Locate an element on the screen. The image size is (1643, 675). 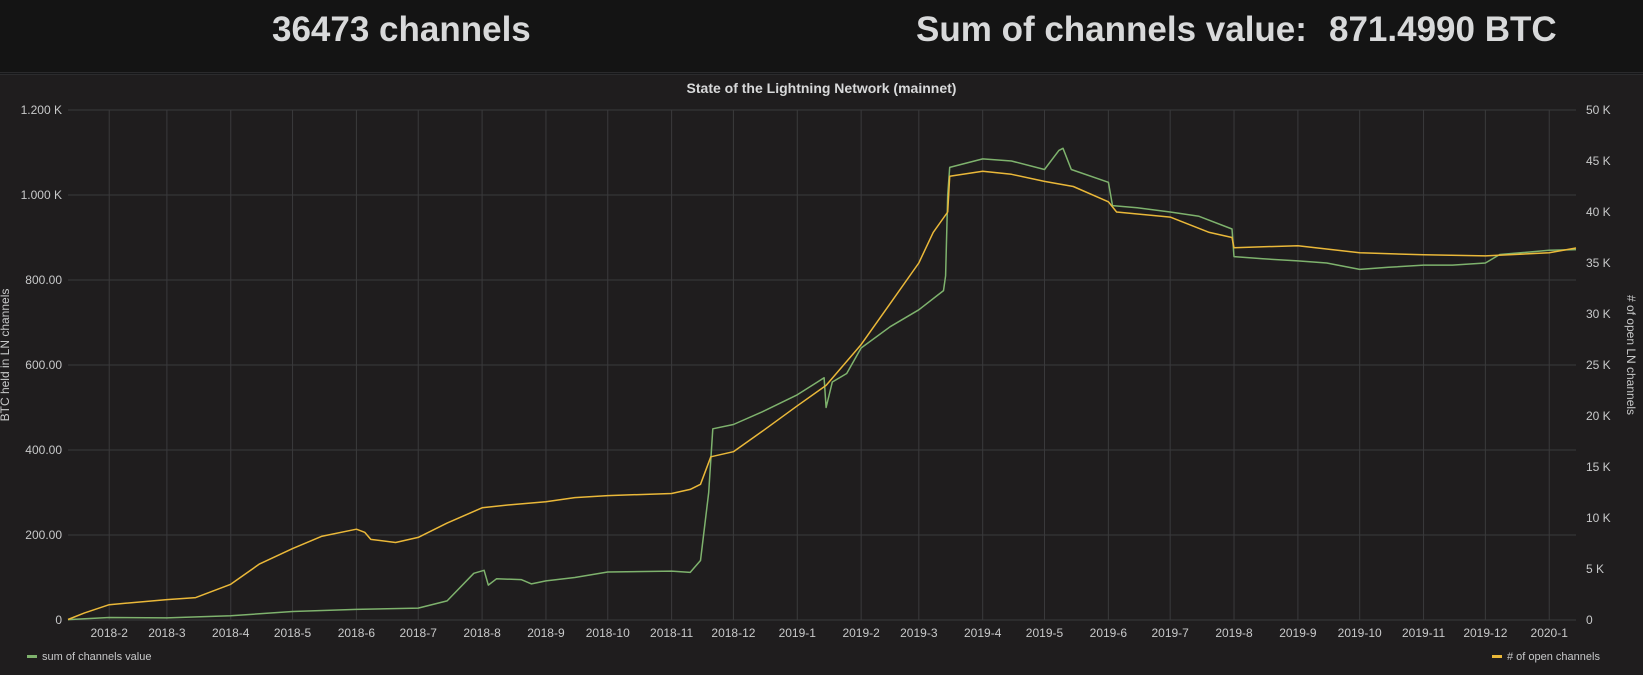
x-tick-label: 2019-3 is located at coordinates (919, 633).